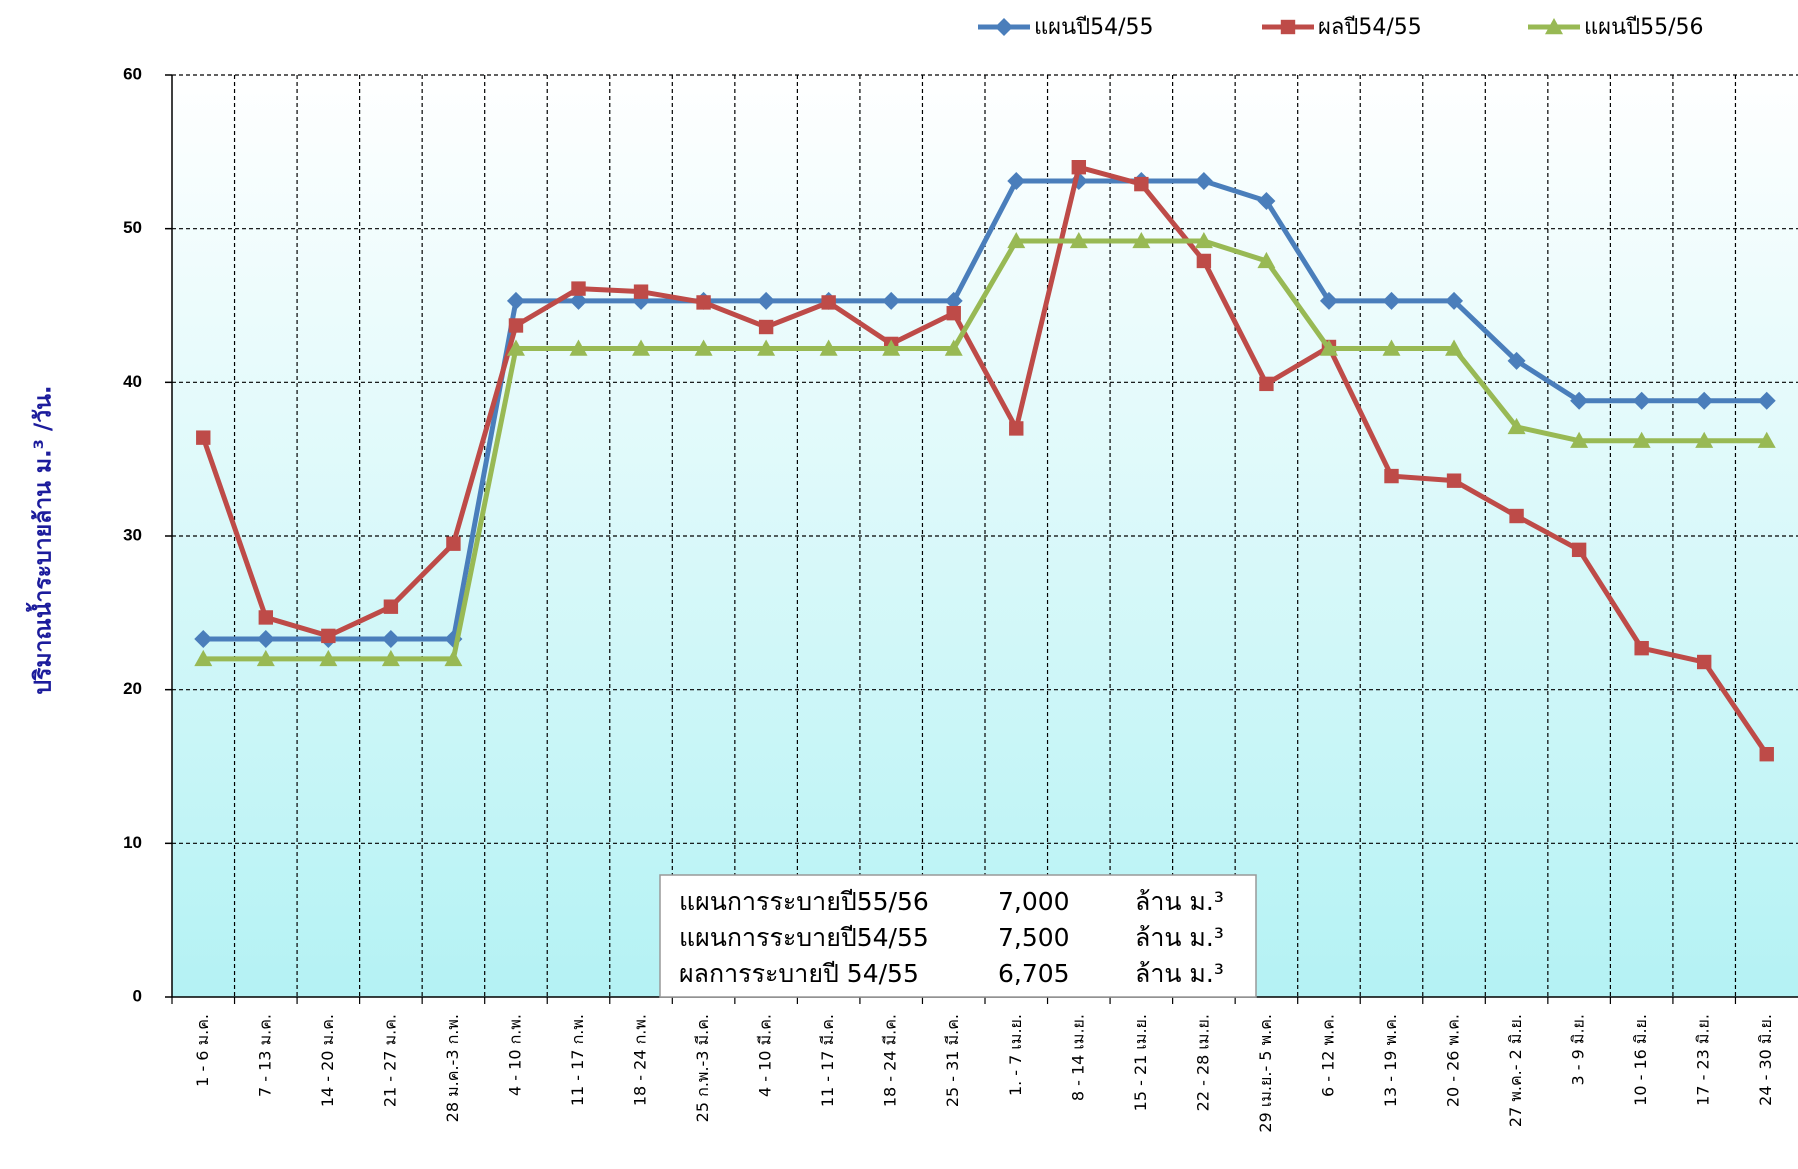  Describe the element at coordinates (827, 1060) in the screenshot. I see `x-tick-label: 11 - 17 มี.ค.` at that location.